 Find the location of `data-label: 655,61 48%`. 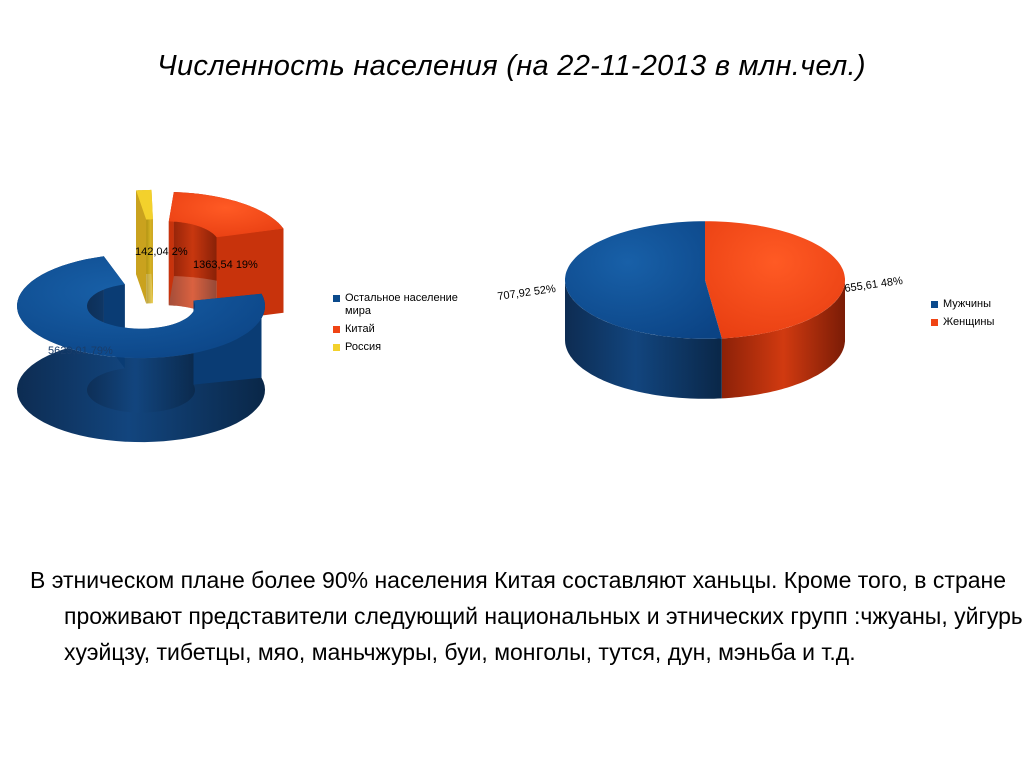

data-label: 655,61 48% is located at coordinates (874, 285).